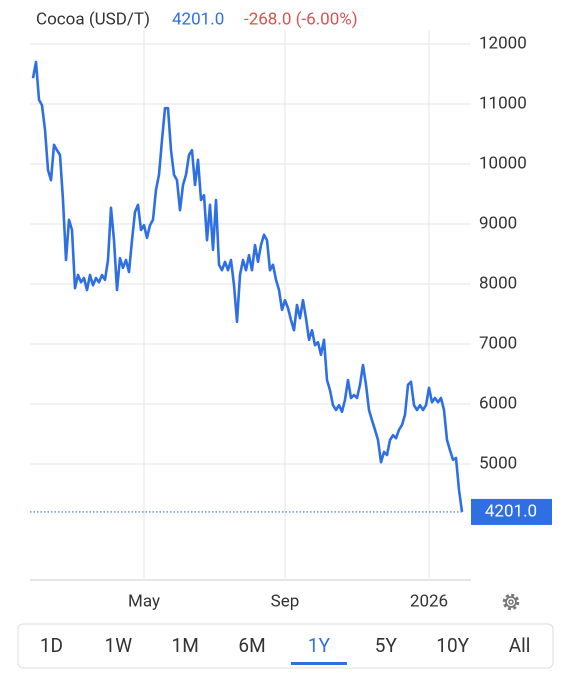 This screenshot has width=572, height=684. I want to click on x-tick-label: Sep, so click(285, 601).